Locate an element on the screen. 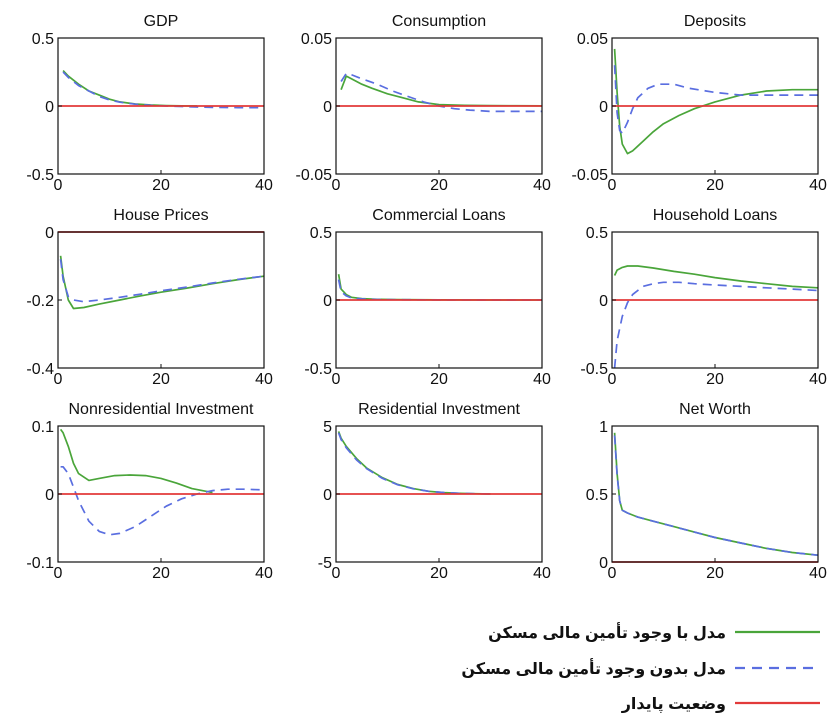 The width and height of the screenshot is (836, 725). chart-title: Consumption is located at coordinates (439, 21).